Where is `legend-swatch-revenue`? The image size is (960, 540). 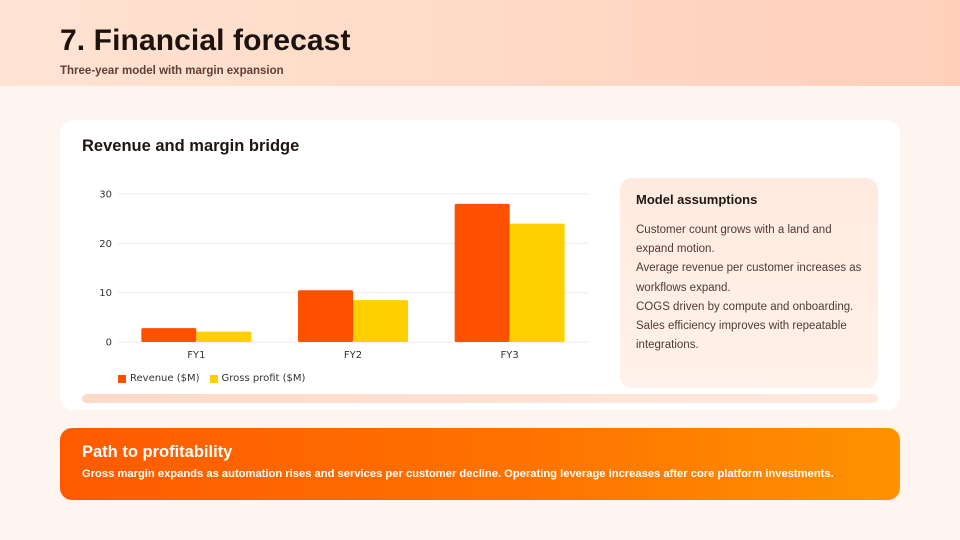 legend-swatch-revenue is located at coordinates (122, 378).